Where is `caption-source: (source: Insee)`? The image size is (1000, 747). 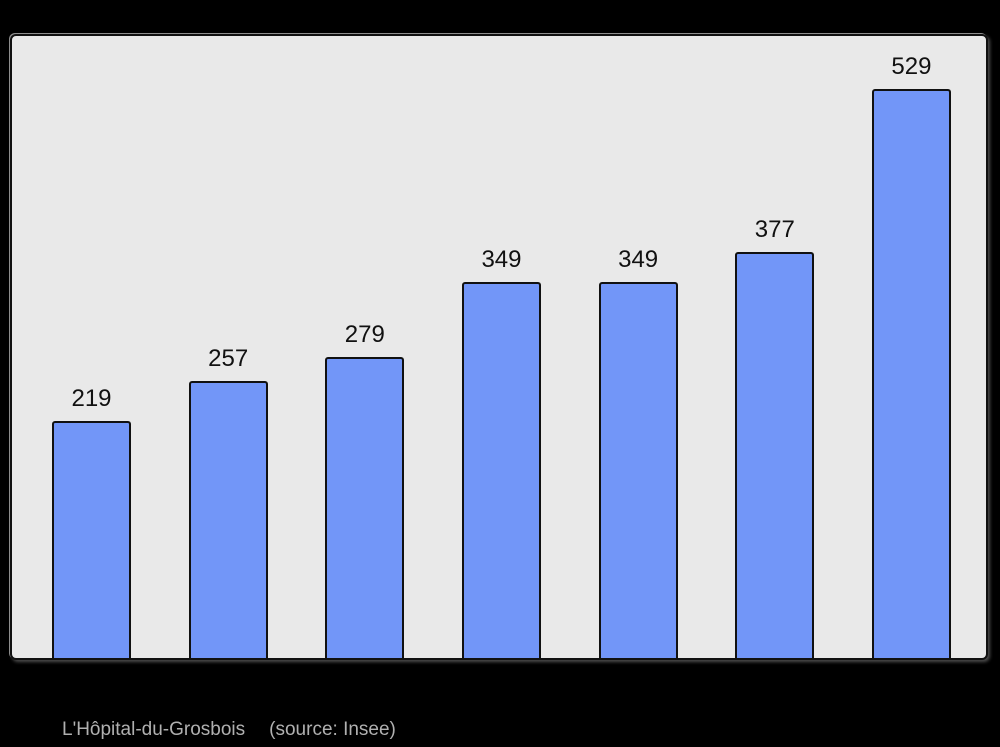
caption-source: (source: Insee) is located at coordinates (332, 729).